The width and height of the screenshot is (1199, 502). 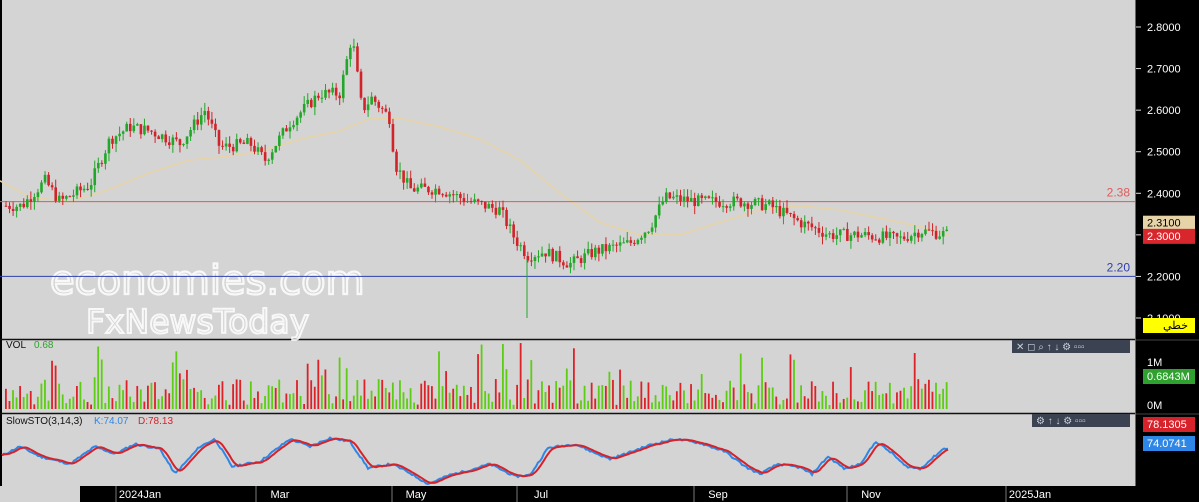 What do you see at coordinates (207, 281) in the screenshot?
I see `svg-text: economies.com` at bounding box center [207, 281].